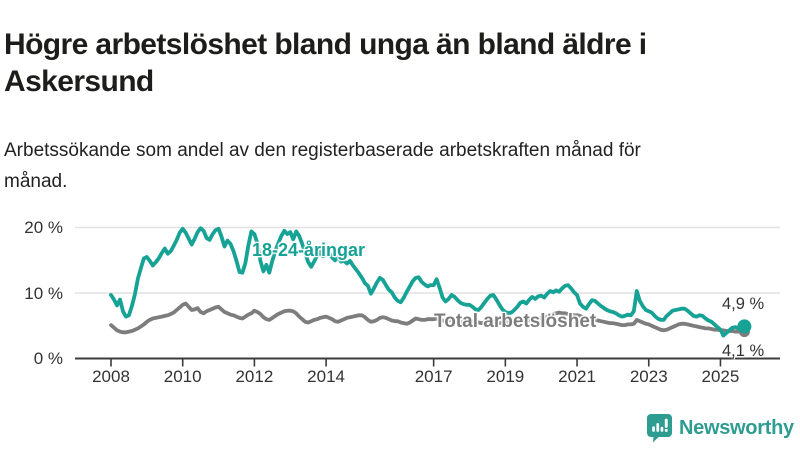  Describe the element at coordinates (648, 376) in the screenshot. I see `x-tick-label: 2023` at that location.